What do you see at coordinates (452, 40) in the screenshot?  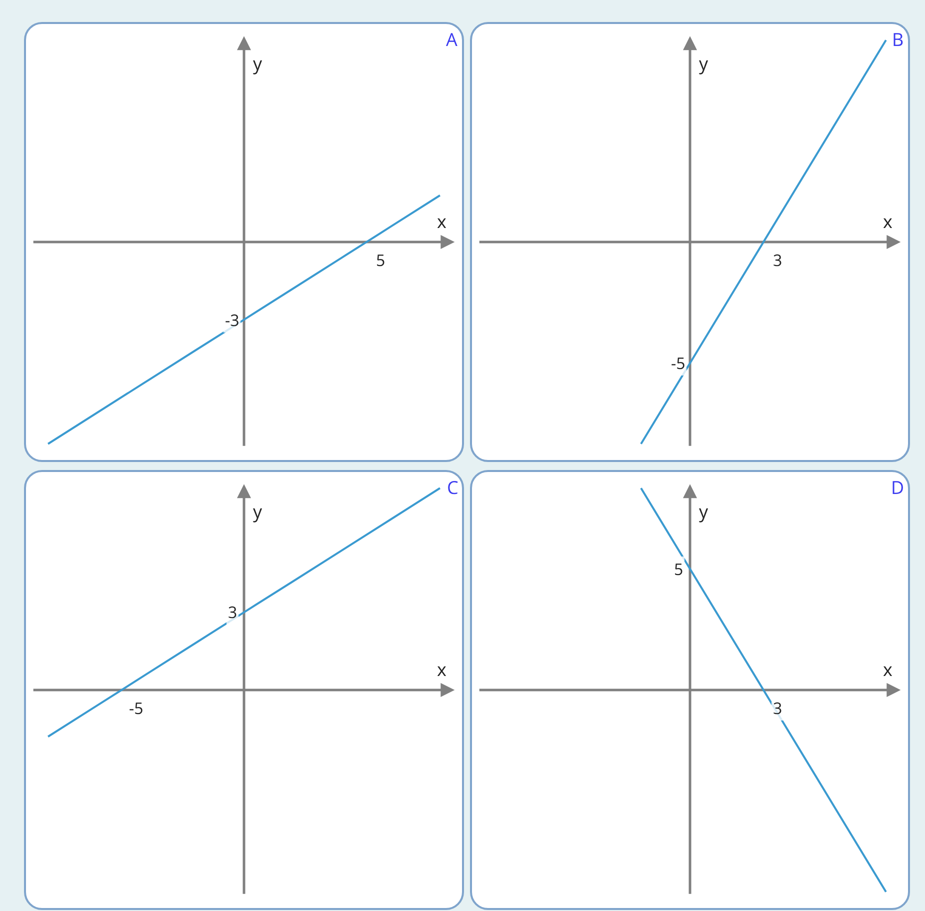 I see `chart-title: A` at bounding box center [452, 40].